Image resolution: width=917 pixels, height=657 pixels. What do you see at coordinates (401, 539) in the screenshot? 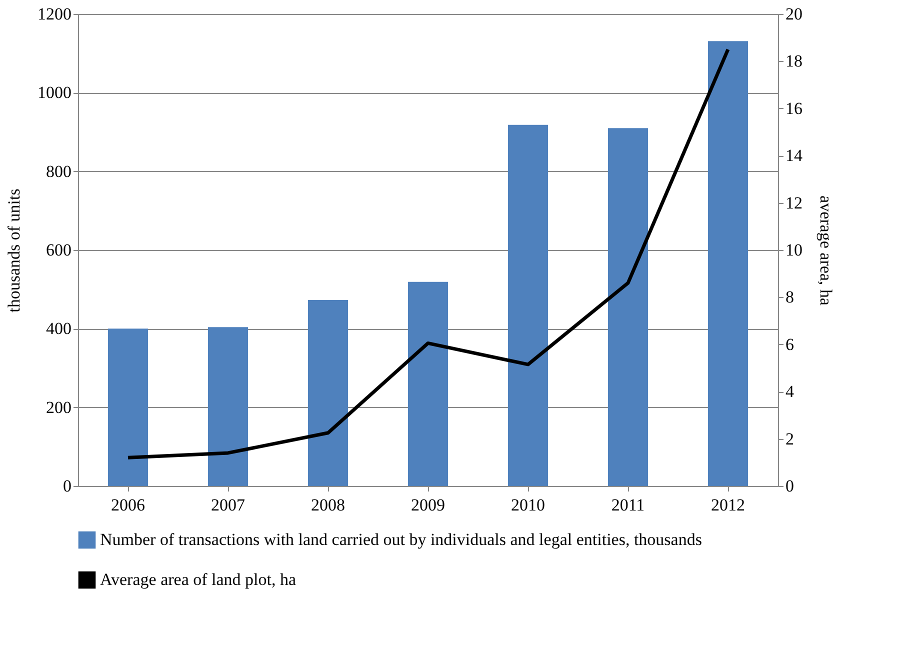
I see `legend-label: Number of transactions with land carried out by individuals and legal entities, thousands` at bounding box center [401, 539].